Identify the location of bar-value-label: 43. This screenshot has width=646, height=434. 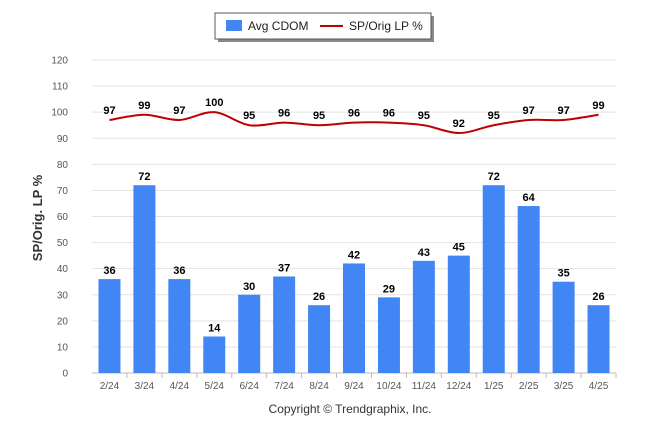
(424, 253).